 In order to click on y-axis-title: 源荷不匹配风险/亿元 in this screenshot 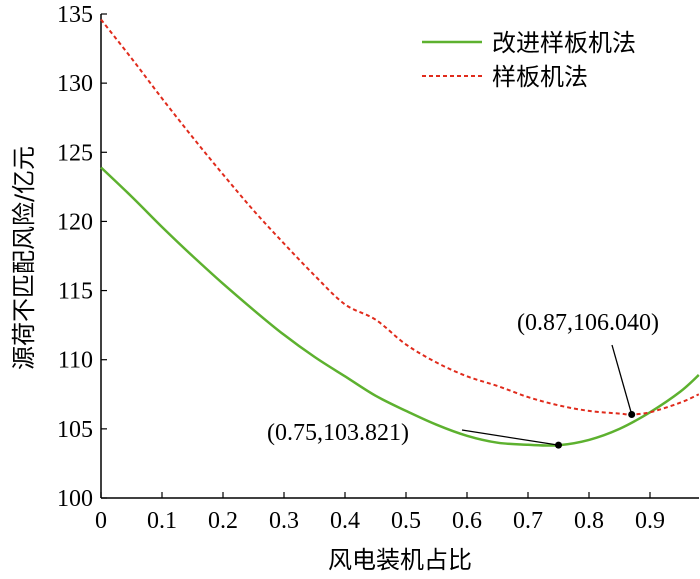, I will do `click(24, 258)`.